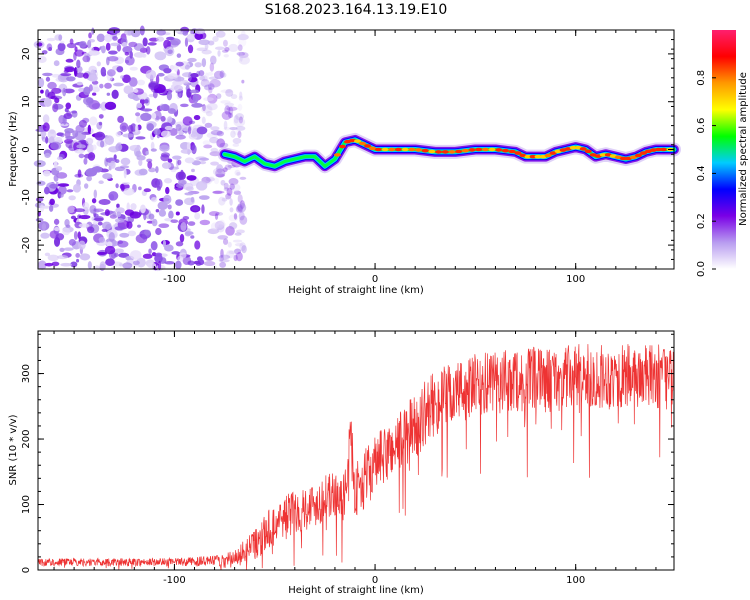 This screenshot has width=750, height=600. Describe the element at coordinates (26, 245) in the screenshot. I see `spectrogram-y-tick-label: -20` at that location.